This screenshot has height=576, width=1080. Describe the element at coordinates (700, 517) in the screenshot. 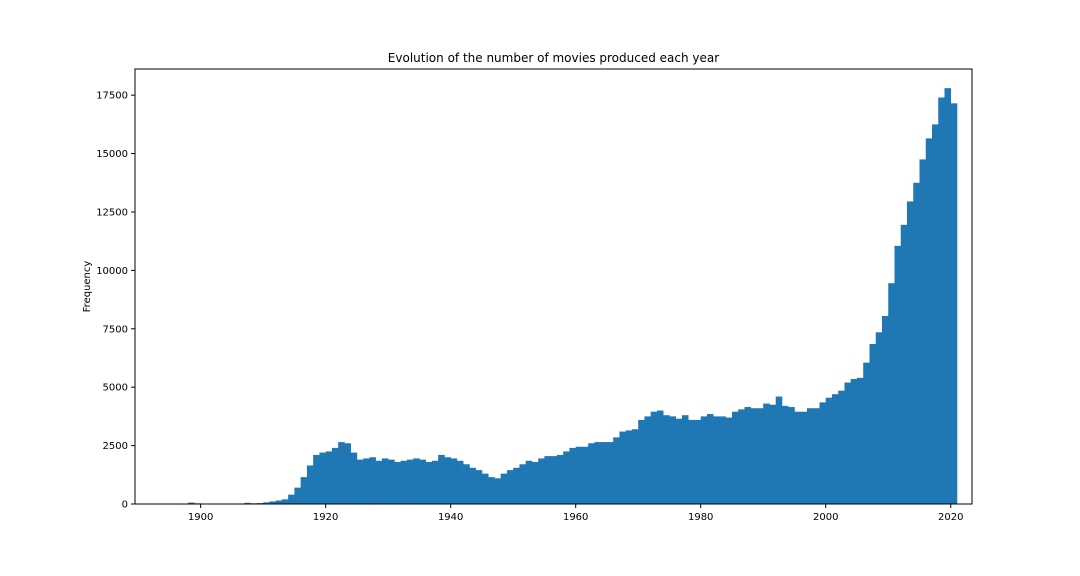

I see `x-tick-label: 1980` at that location.